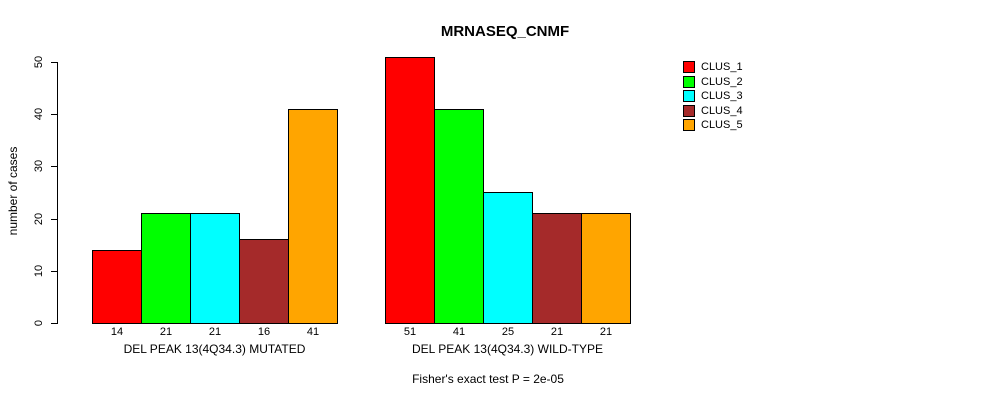 This screenshot has width=990, height=400. Describe the element at coordinates (488, 379) in the screenshot. I see `footnote: Fisher's exact test P = 2e-05` at that location.